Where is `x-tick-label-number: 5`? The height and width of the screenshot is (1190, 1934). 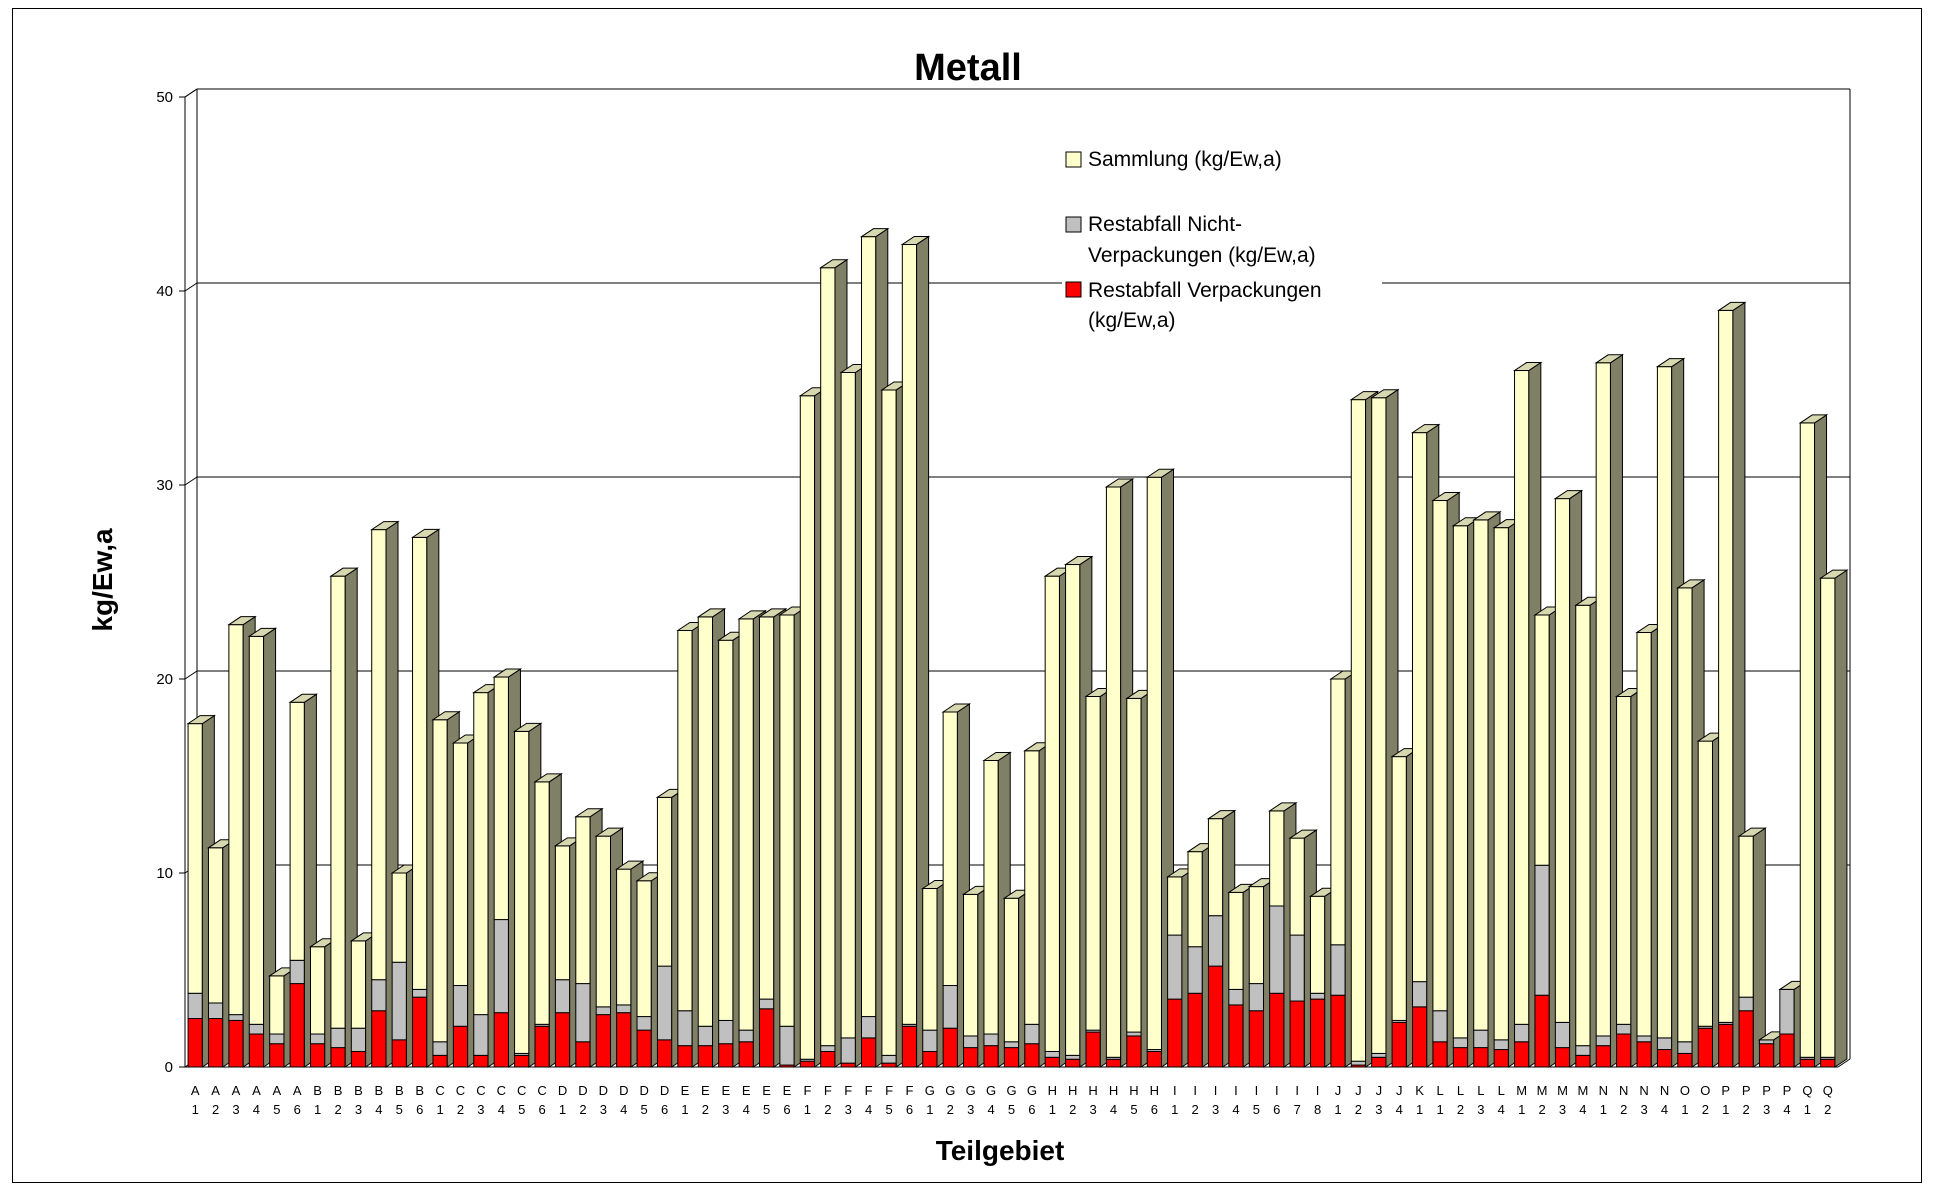
x-tick-label-number: 5 is located at coordinates (521, 1109).